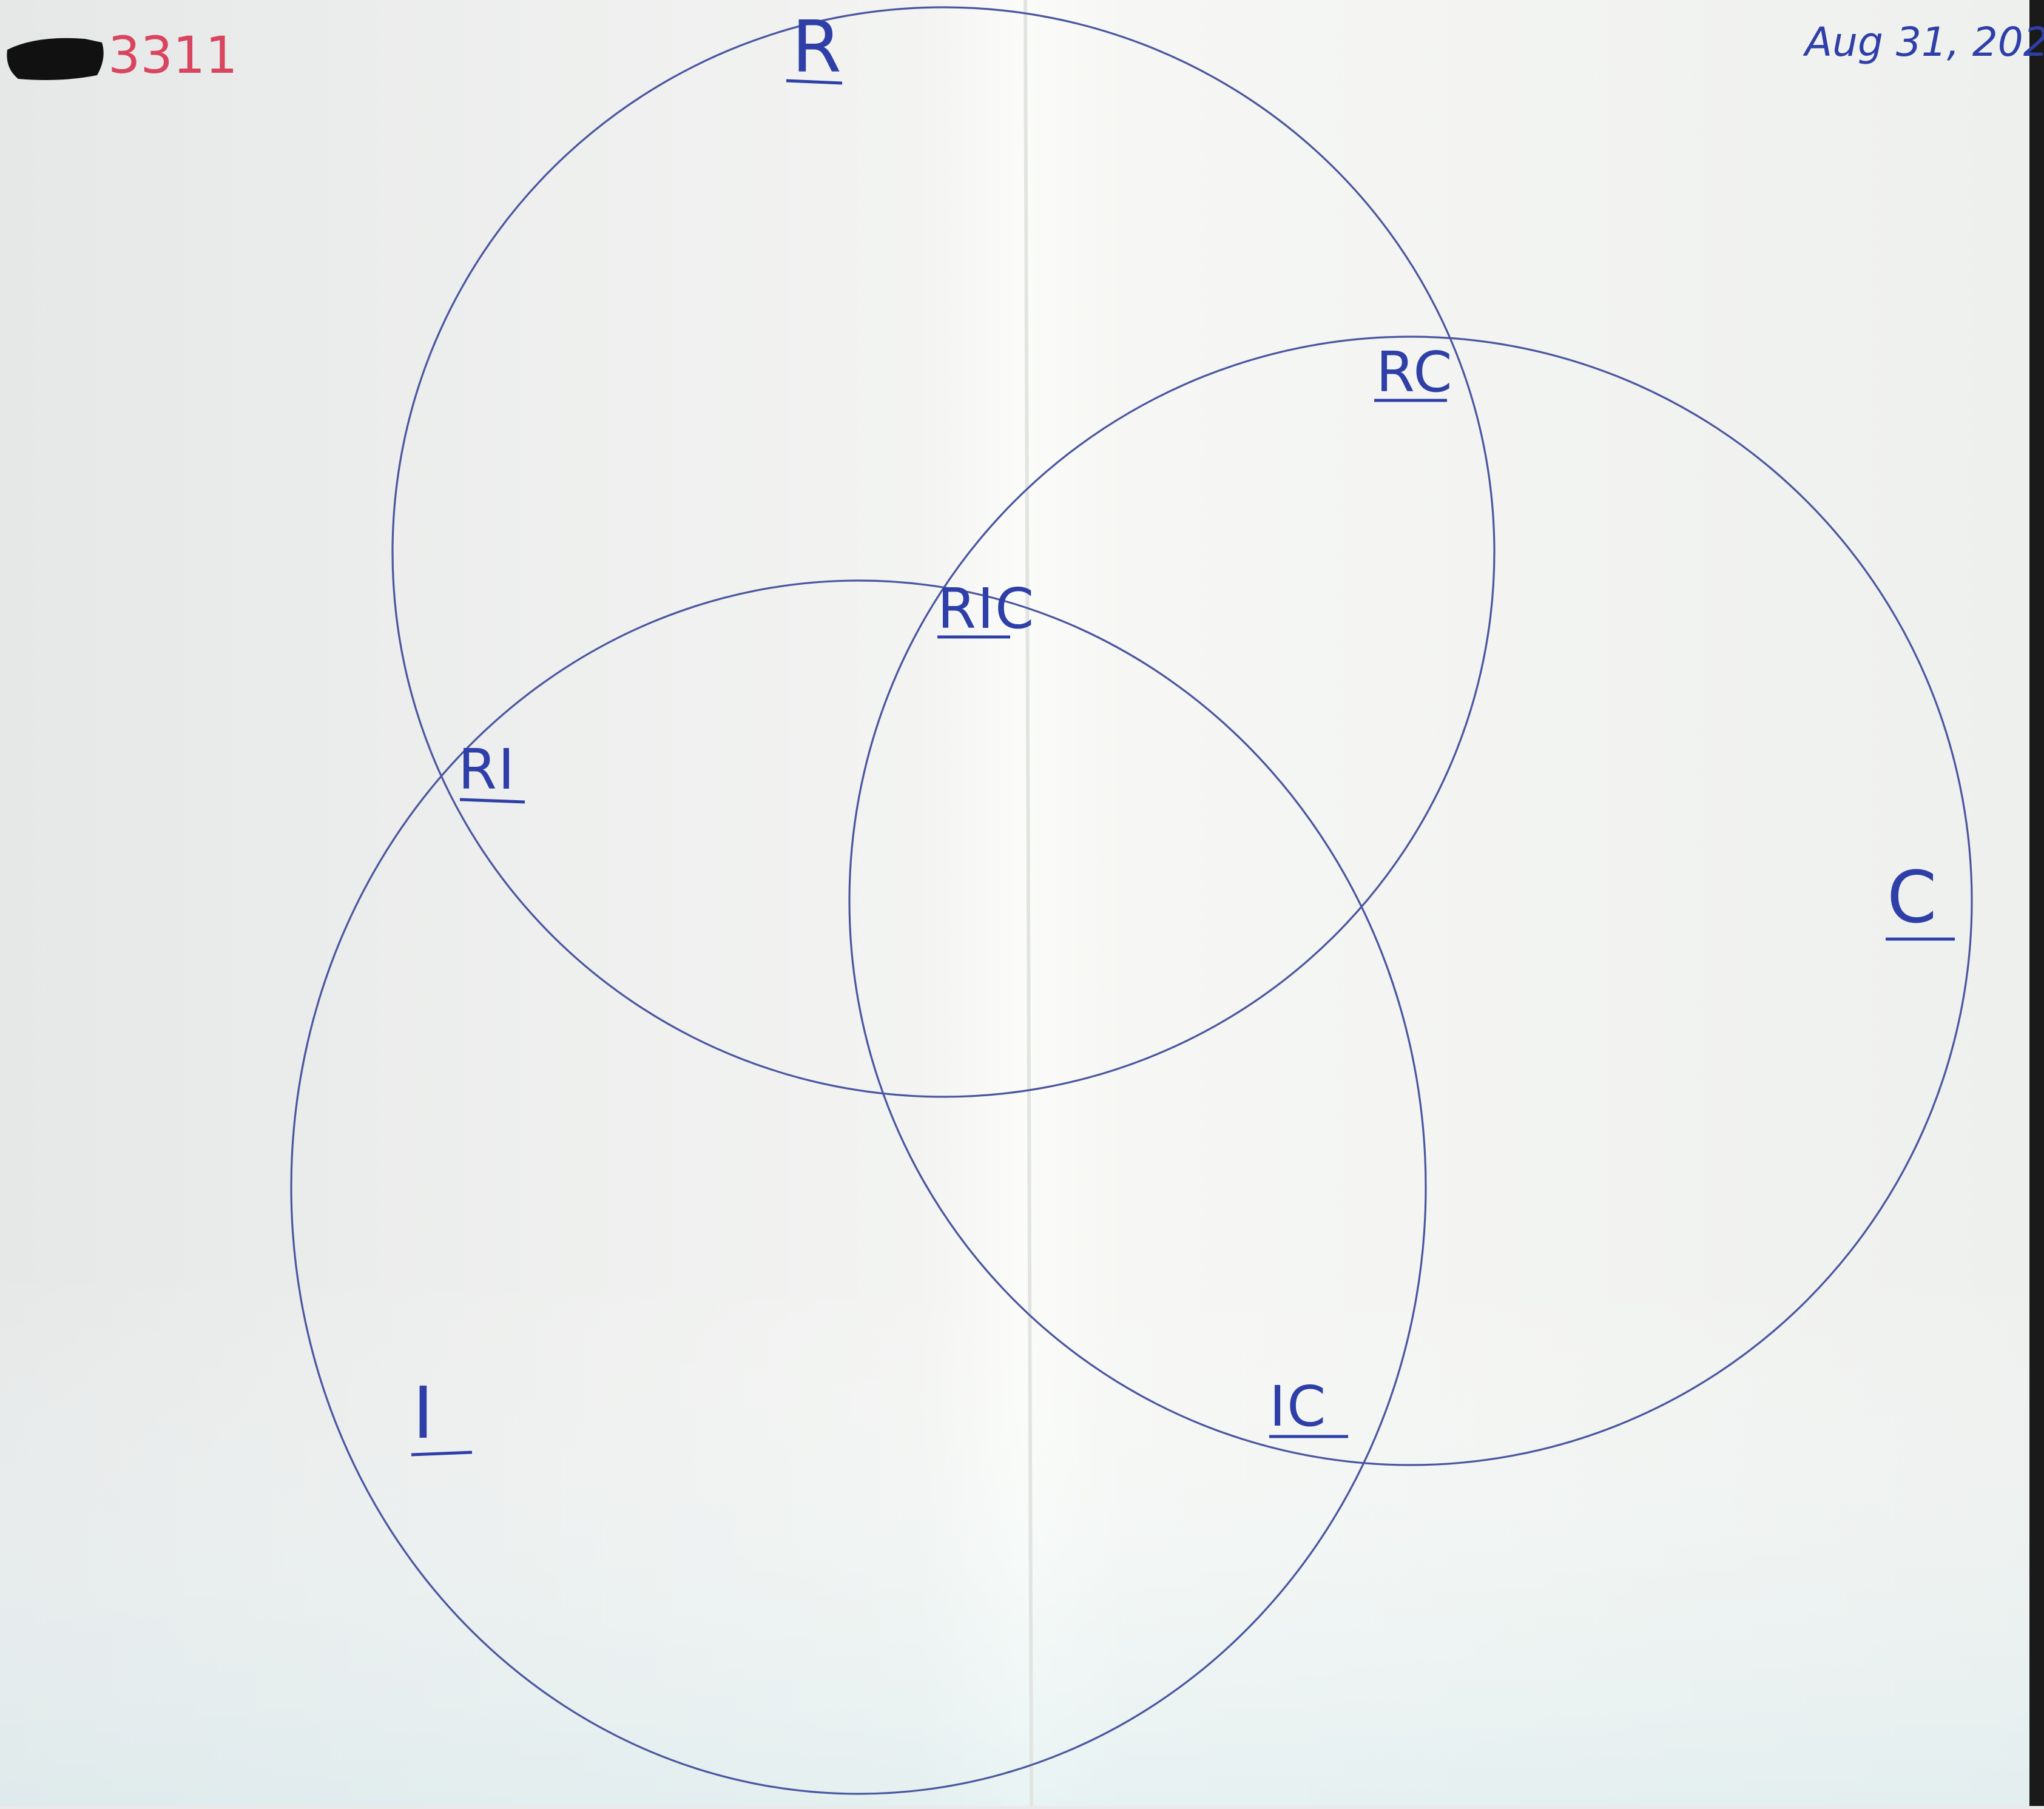 This screenshot has width=2044, height=1809. What do you see at coordinates (487, 769) in the screenshot?
I see `label-ri: RI` at bounding box center [487, 769].